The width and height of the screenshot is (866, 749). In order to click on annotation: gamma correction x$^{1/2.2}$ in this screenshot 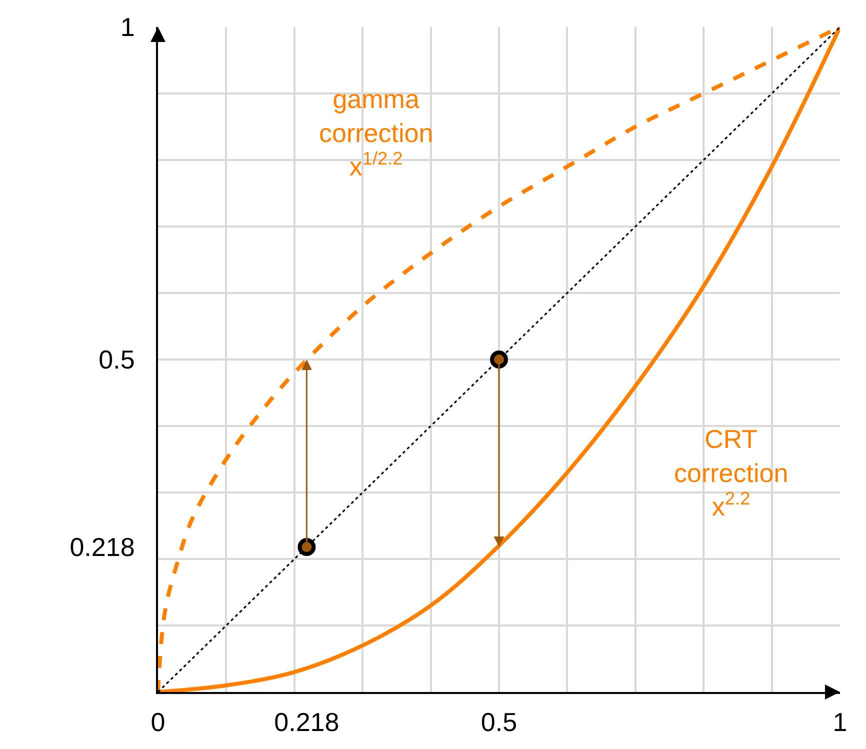, I will do `click(376, 133)`.